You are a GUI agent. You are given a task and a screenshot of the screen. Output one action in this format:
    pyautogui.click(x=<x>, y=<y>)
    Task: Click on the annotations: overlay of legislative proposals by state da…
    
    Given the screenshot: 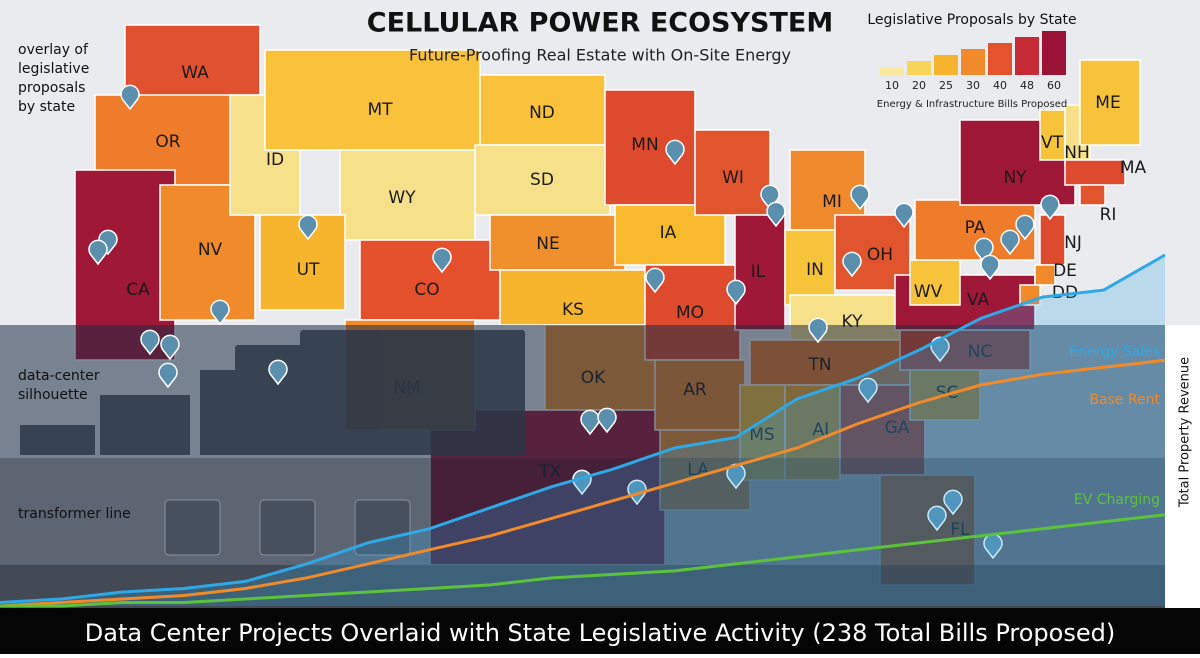 What is the action you would take?
    pyautogui.click(x=74, y=282)
    